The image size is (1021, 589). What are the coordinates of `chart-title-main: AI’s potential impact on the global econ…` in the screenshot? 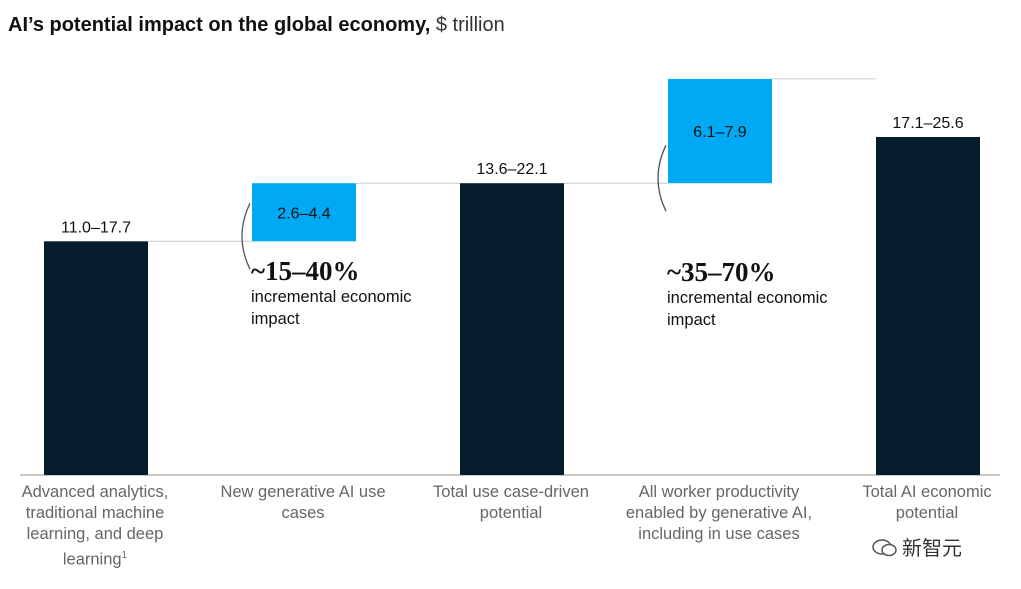 It's located at (219, 25).